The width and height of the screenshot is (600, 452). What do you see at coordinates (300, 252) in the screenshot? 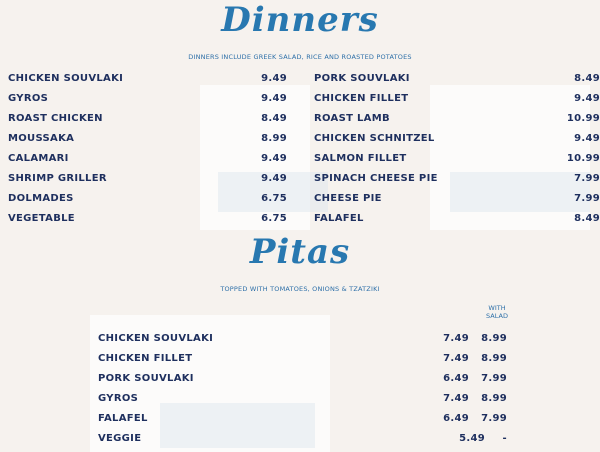
I see `pitas-title: Pitas` at bounding box center [300, 252].